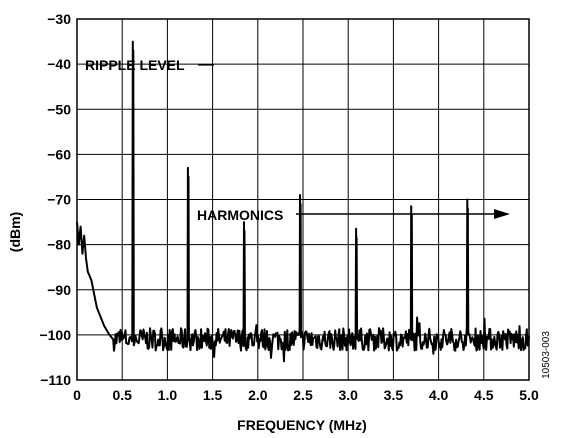 The image size is (564, 438). Describe the element at coordinates (55, 380) in the screenshot. I see `y-tick-label: −110` at that location.